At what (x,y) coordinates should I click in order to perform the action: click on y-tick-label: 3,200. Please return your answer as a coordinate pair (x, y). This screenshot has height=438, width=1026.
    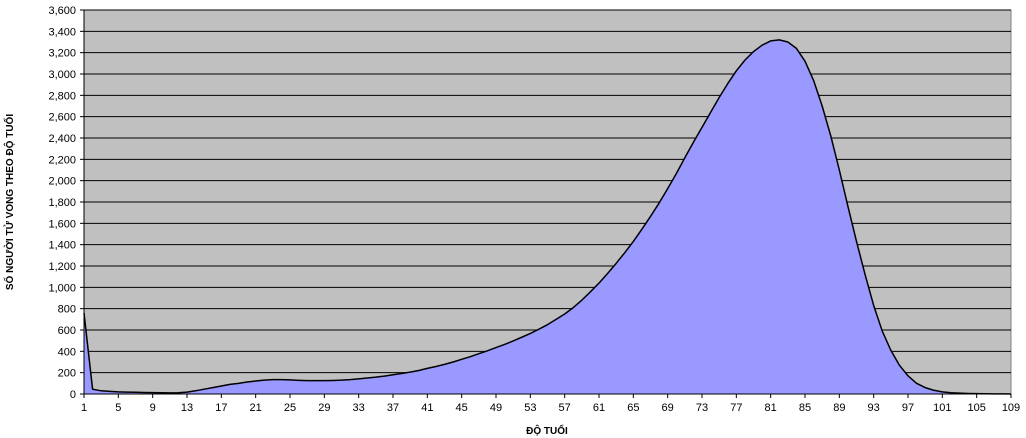
    Looking at the image, I should click on (62, 54).